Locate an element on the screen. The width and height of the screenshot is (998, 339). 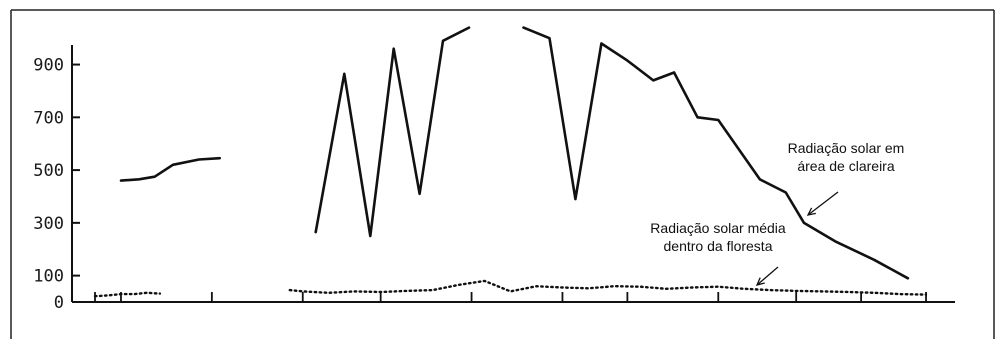
y-axis: 0 100 300 500 700 900 is located at coordinates (56, 179).